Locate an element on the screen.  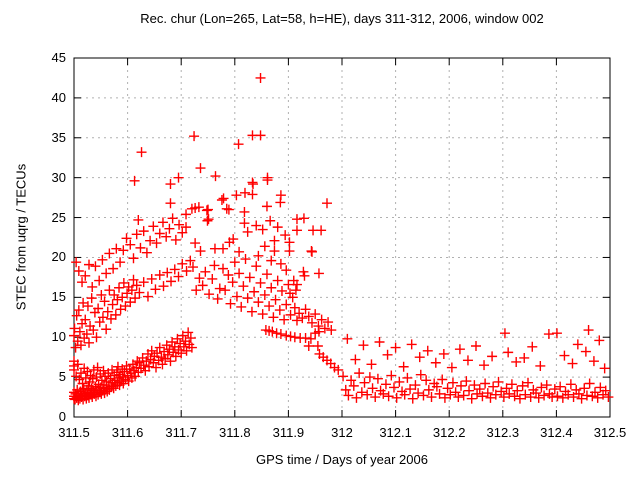
x-tick-label: 311.5 is located at coordinates (74, 432).